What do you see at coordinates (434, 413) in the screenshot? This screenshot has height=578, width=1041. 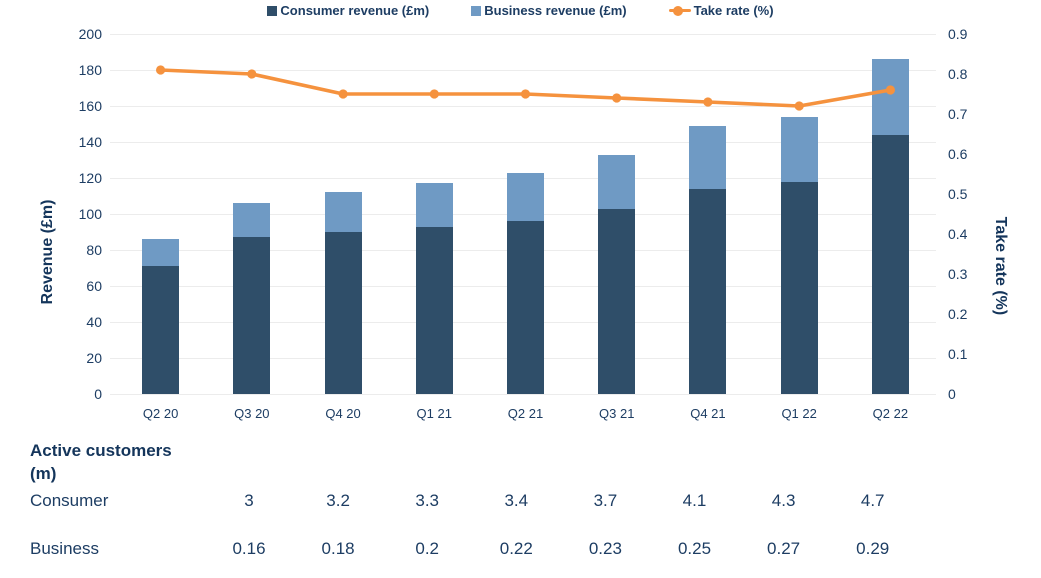 I see `x-axis-label-q1-21: Q1 21` at bounding box center [434, 413].